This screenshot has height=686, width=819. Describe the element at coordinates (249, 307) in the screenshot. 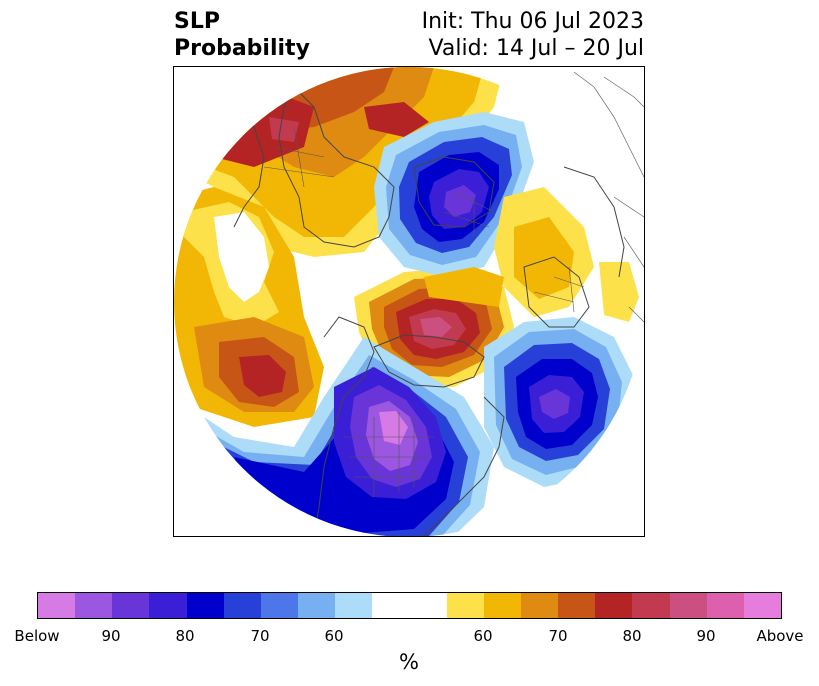

I see `positive-region-pacific` at that location.